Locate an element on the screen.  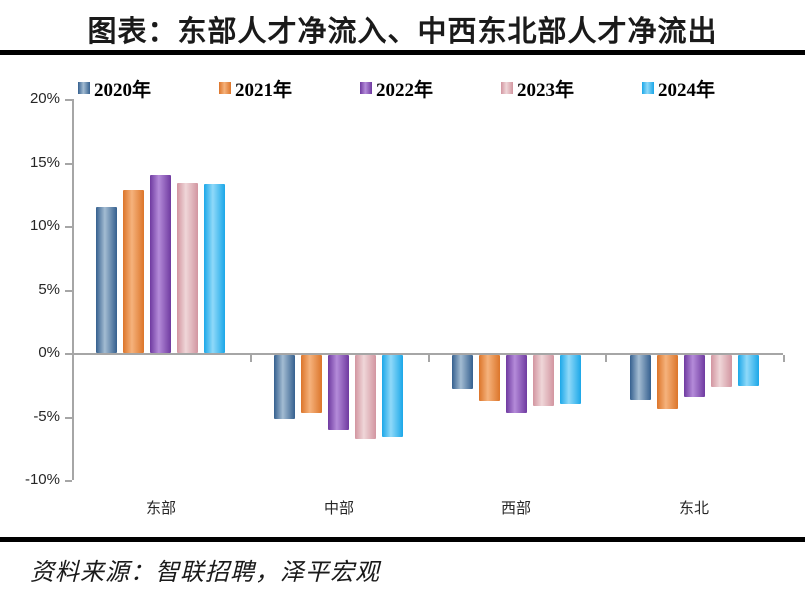
x-category-label-西部: 西部 is located at coordinates (515, 509).